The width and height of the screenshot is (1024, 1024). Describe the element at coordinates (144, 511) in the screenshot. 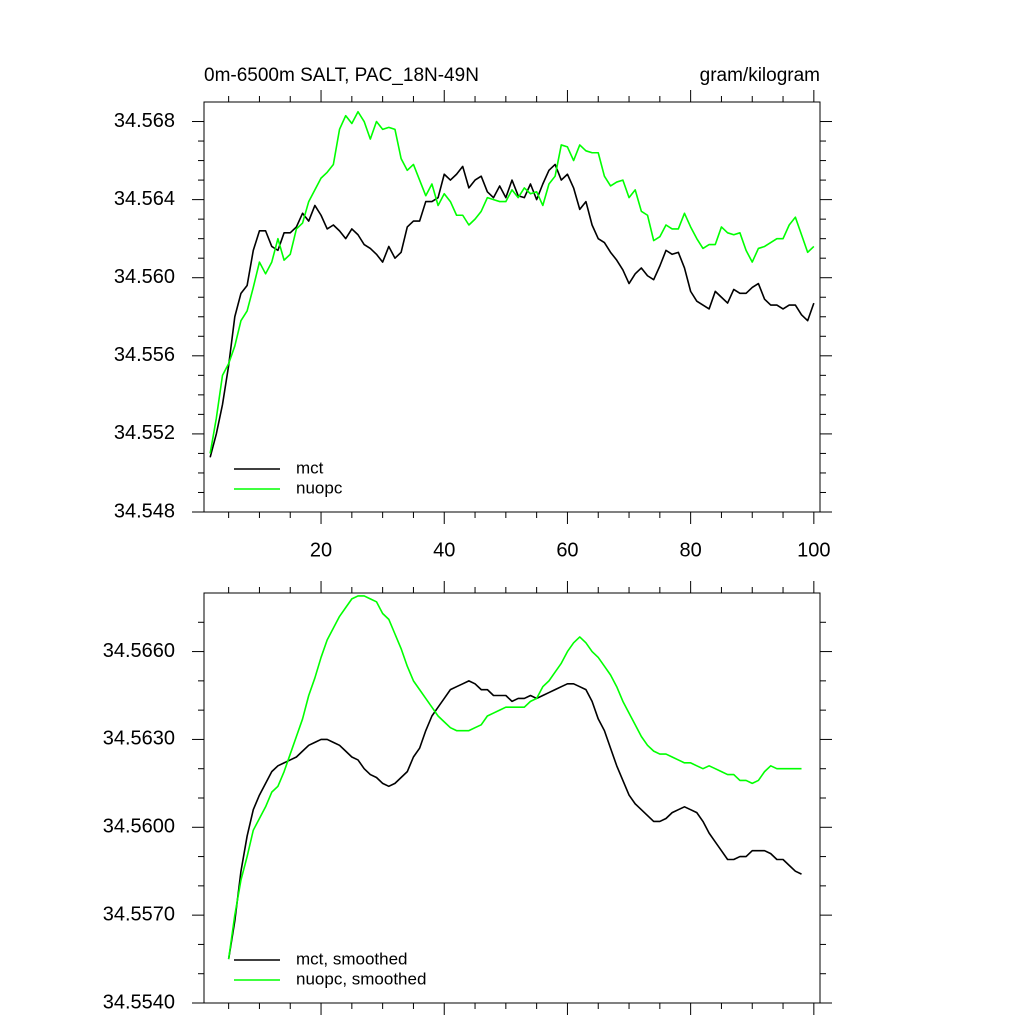

I see `y-tick-label: 34.548` at that location.